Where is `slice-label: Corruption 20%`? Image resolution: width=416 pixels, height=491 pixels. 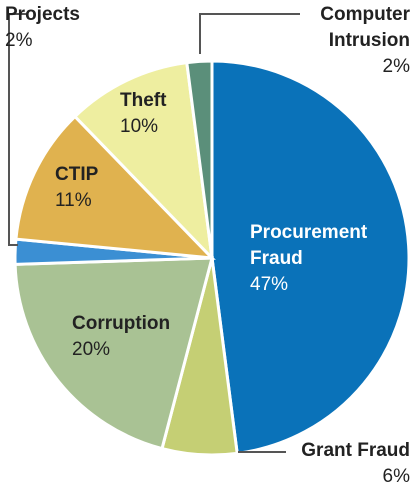 slice-label: Corruption 20% is located at coordinates (152, 337).